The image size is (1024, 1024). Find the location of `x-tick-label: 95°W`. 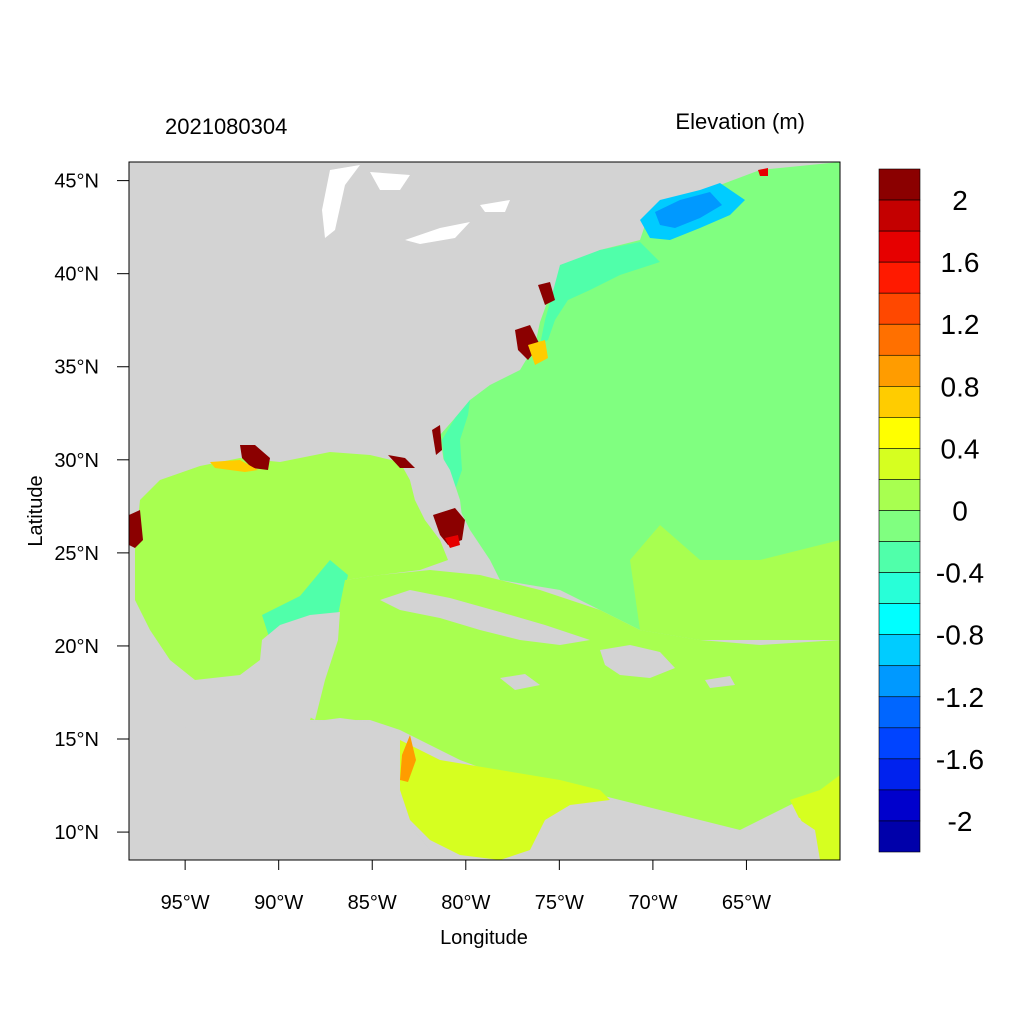

x-tick-label: 95°W is located at coordinates (185, 903).